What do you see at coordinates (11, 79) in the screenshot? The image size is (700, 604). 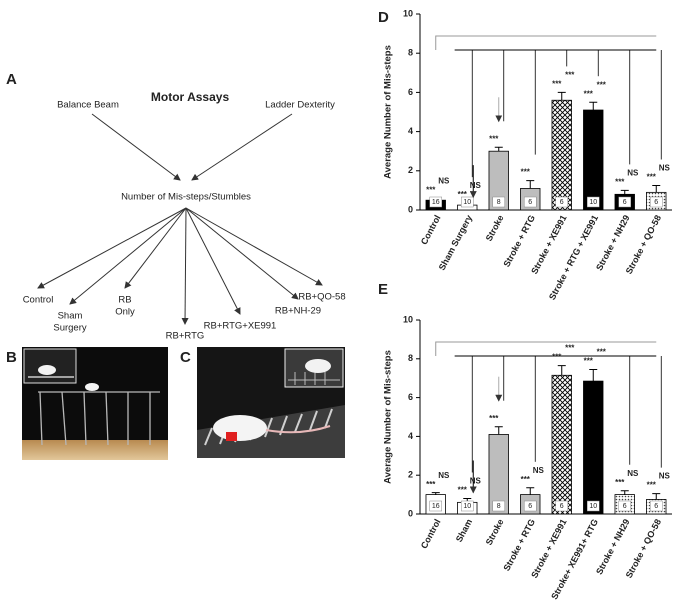 I see `panel-label: A` at bounding box center [11, 79].